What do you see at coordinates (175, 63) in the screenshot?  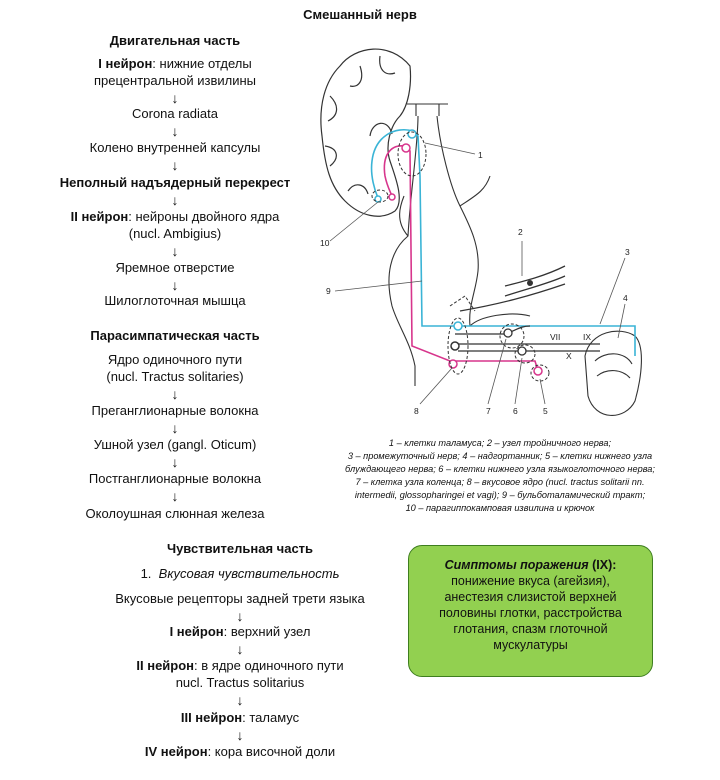 I see `motor-neuron-1: I нейрон: нижние отделы` at bounding box center [175, 63].